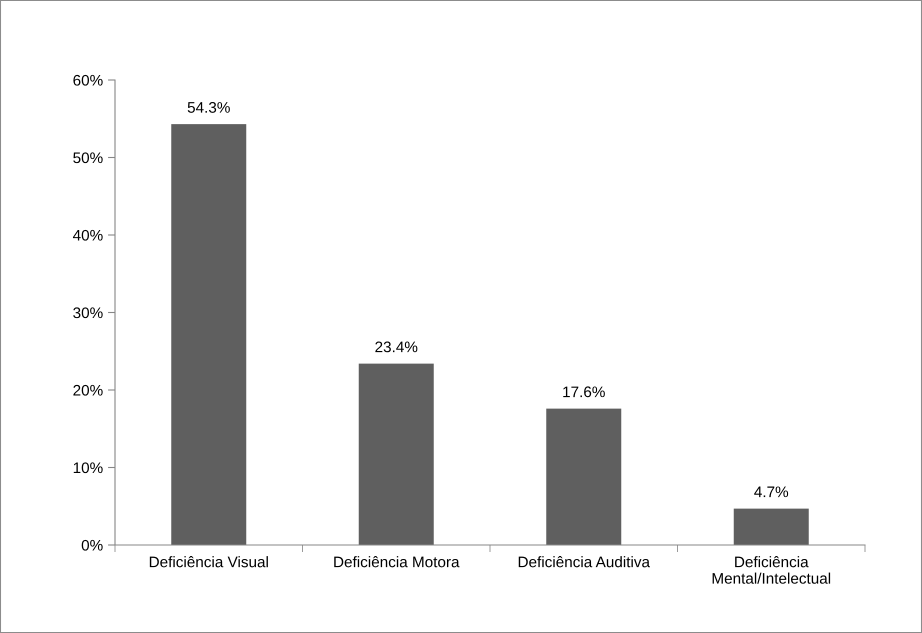  What do you see at coordinates (771, 492) in the screenshot?
I see `data-label: 4.7%` at bounding box center [771, 492].